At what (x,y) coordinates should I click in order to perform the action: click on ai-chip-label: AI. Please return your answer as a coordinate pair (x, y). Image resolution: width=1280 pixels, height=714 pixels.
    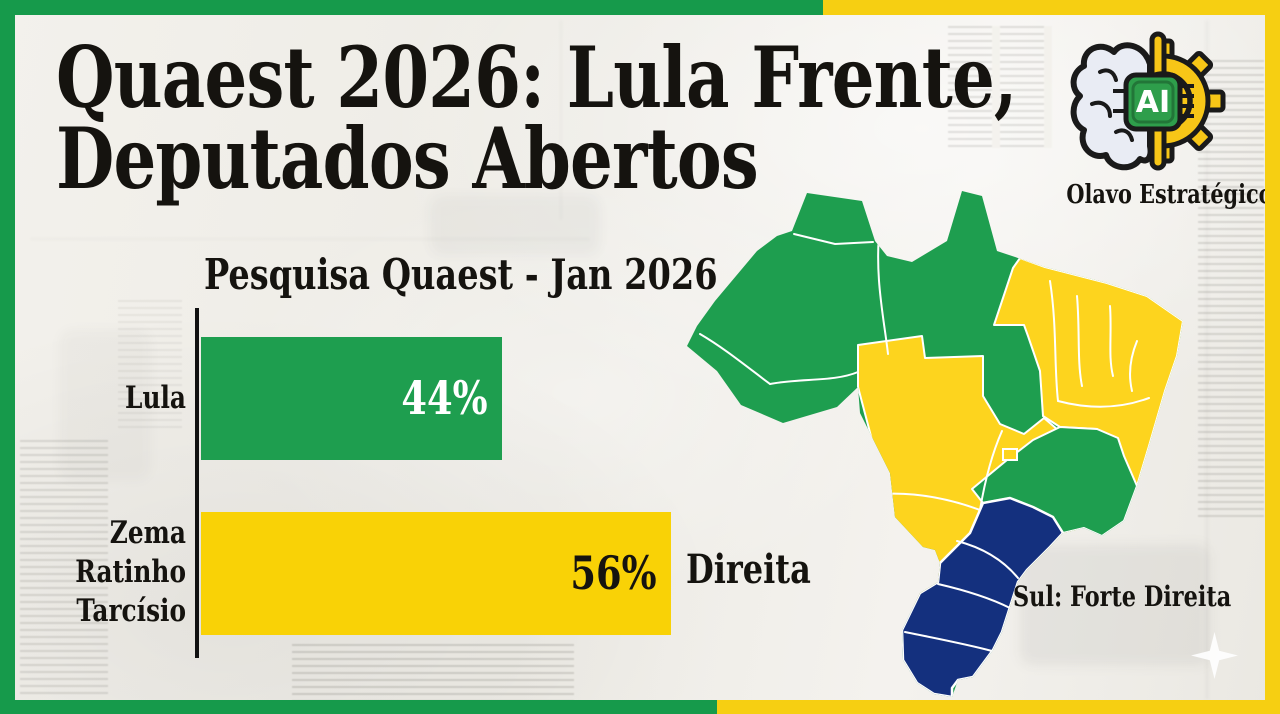
    Looking at the image, I should click on (1153, 102).